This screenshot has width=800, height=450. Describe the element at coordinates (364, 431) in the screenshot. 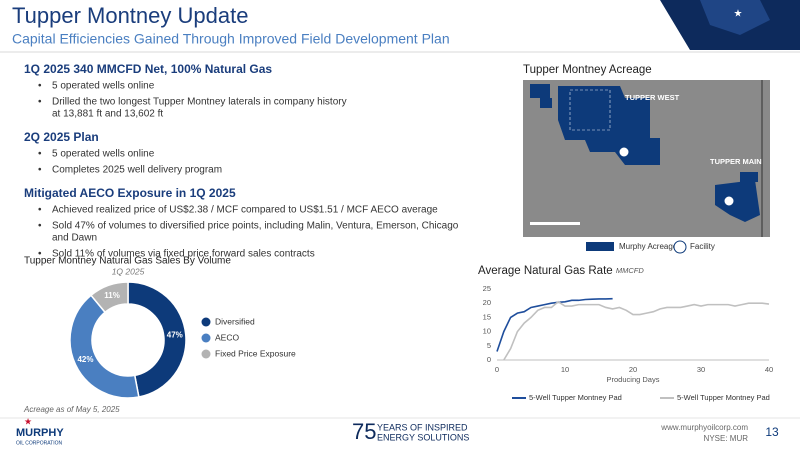

I see `anniv-number: 75` at that location.